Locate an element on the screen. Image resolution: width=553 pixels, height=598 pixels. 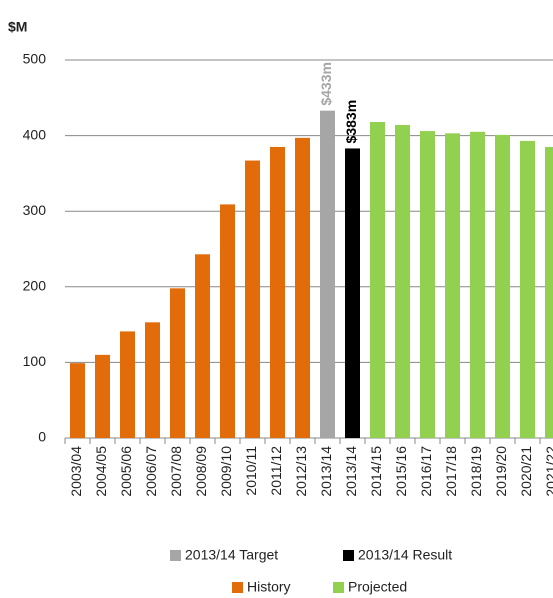
data-label: $433m is located at coordinates (326, 84).